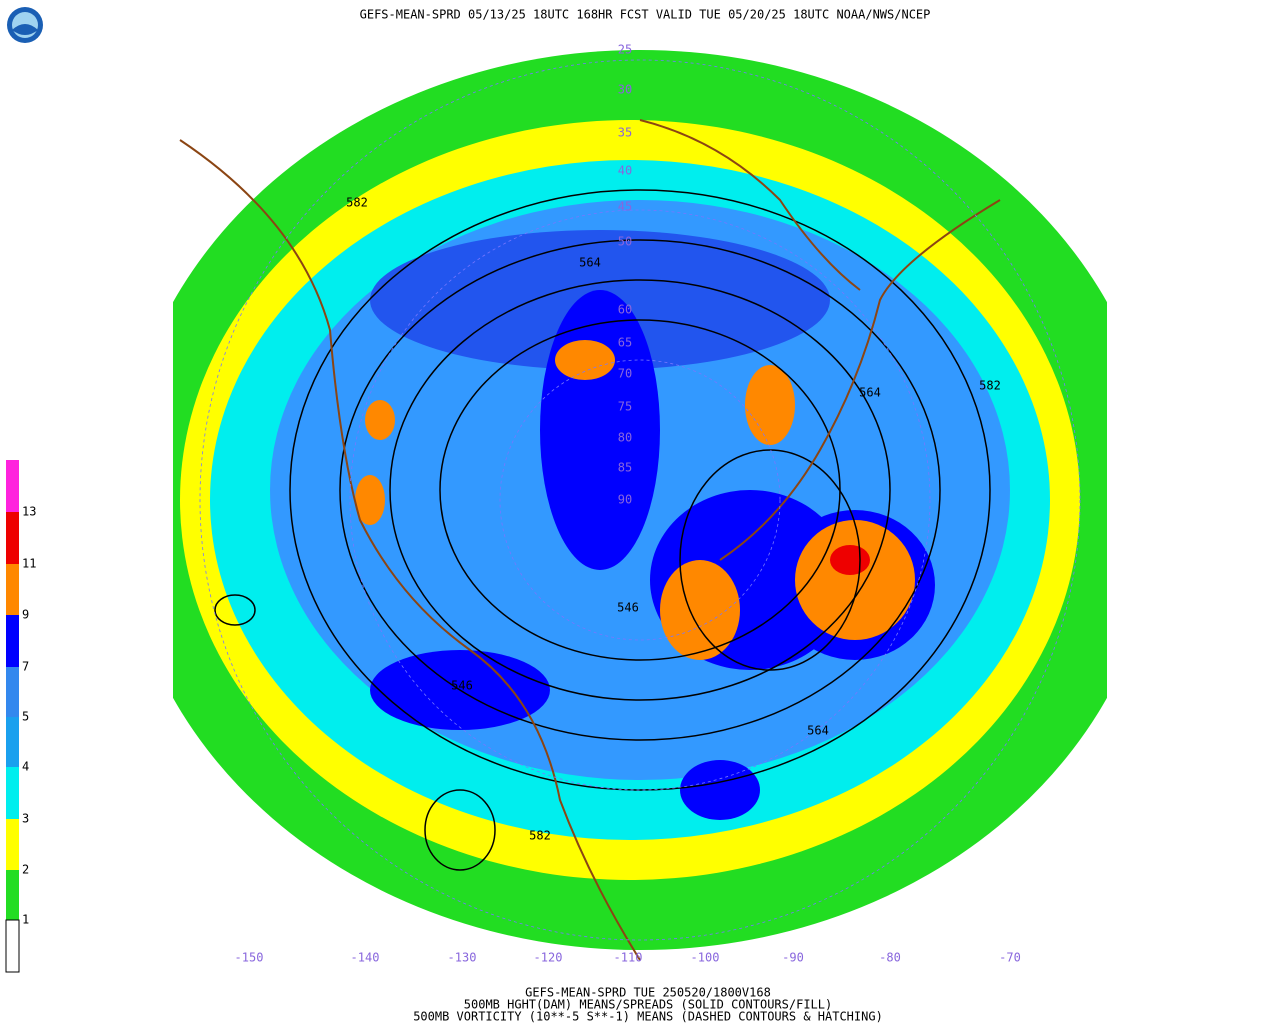 This screenshot has height=1024, width=1280. I want to click on footer-line: GEFS-MEAN-SPRD TUE 250520/1800V168, so click(648, 993).